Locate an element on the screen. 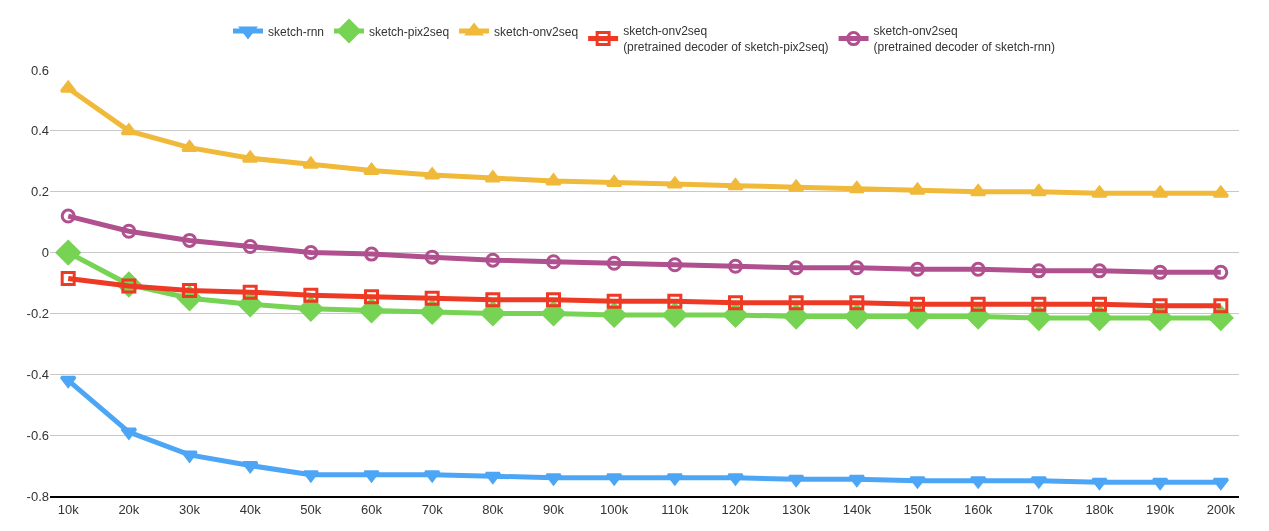 The image size is (1269, 531). x-tick-label: 130k is located at coordinates (796, 509).